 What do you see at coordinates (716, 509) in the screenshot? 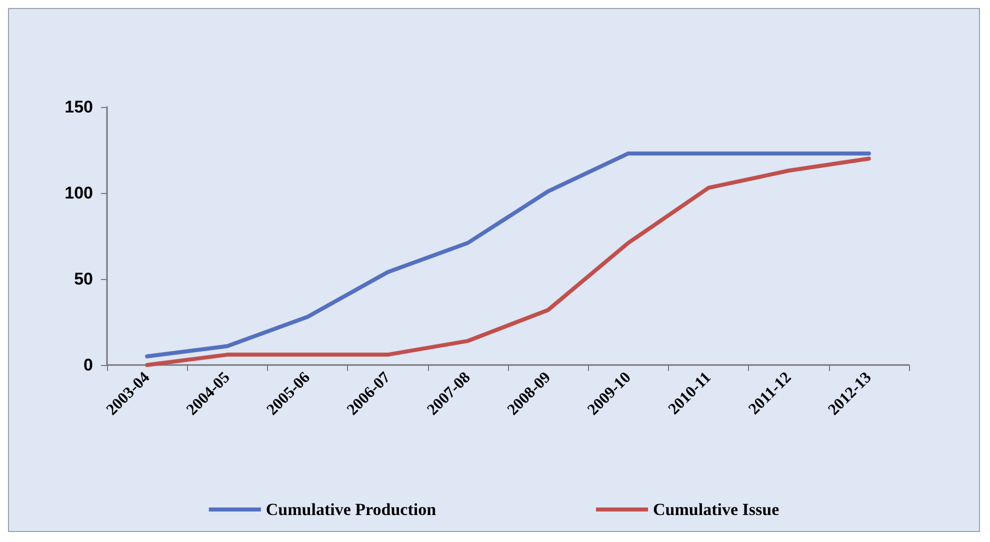
I see `legend-label: Cumulative Issue` at bounding box center [716, 509].